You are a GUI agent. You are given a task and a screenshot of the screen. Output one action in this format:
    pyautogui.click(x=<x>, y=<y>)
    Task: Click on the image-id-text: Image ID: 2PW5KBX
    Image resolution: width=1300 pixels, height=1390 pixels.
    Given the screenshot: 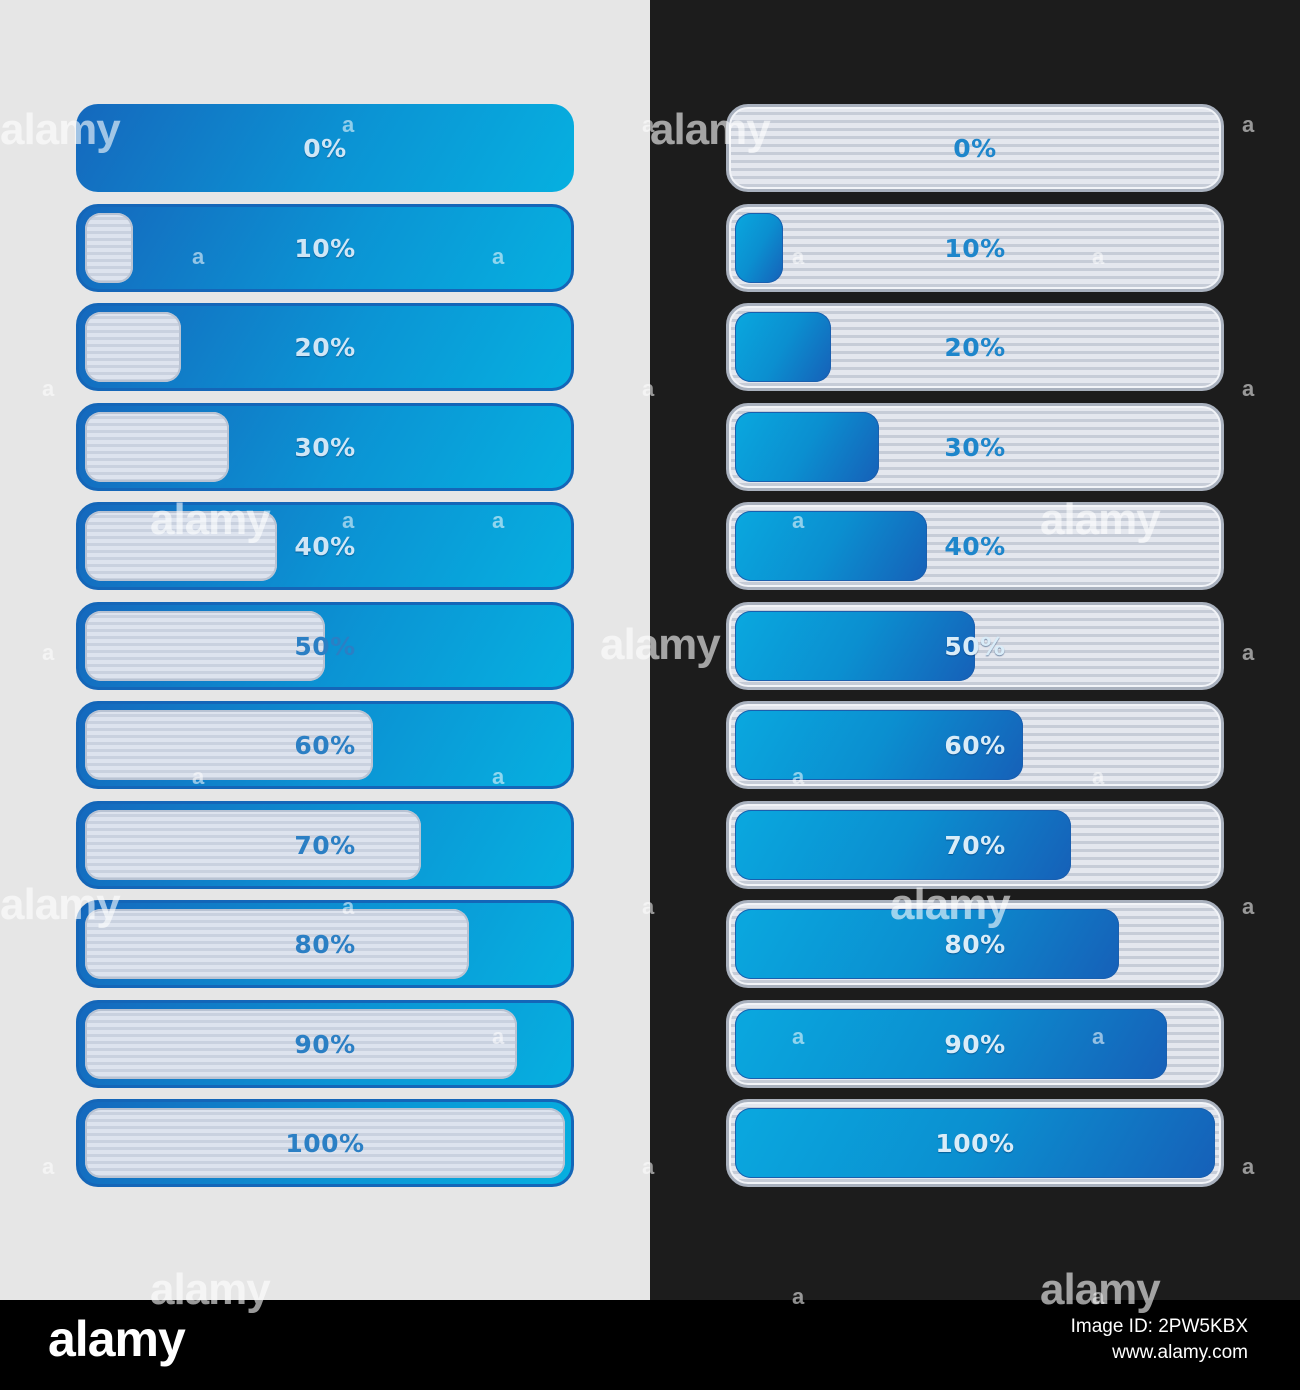 What is the action you would take?
    pyautogui.click(x=1159, y=1326)
    